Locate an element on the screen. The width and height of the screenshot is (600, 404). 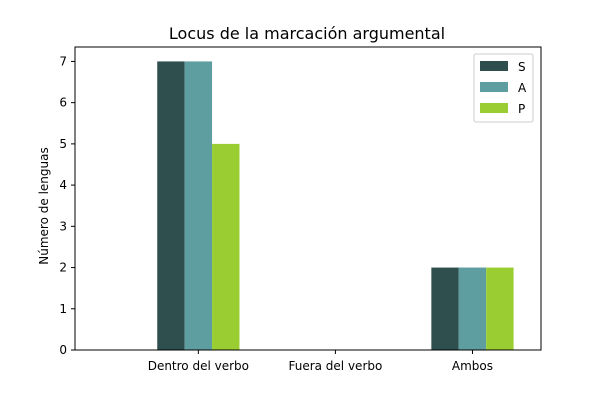
x-tick-label: Dentro del verbo is located at coordinates (198, 366).